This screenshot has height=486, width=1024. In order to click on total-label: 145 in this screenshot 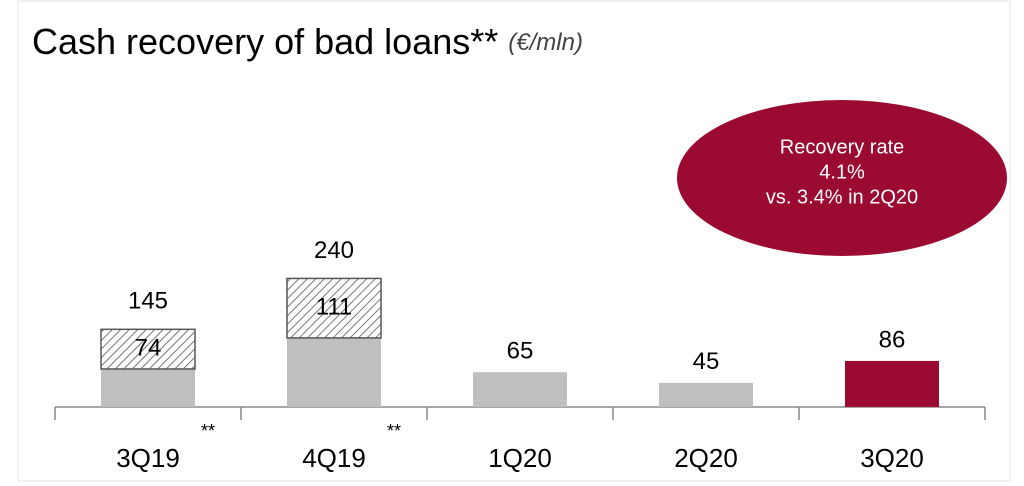, I will do `click(148, 301)`.